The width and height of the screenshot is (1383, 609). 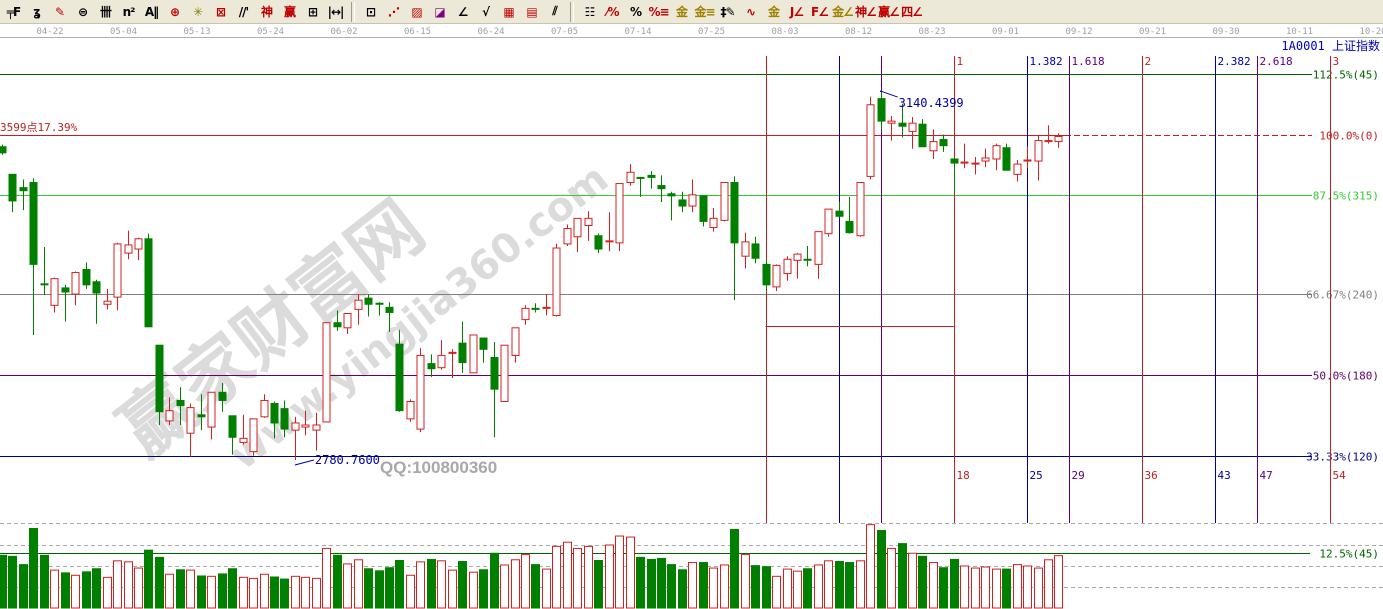 What do you see at coordinates (266, 12) in the screenshot?
I see `shen-tool-button: 神` at bounding box center [266, 12].